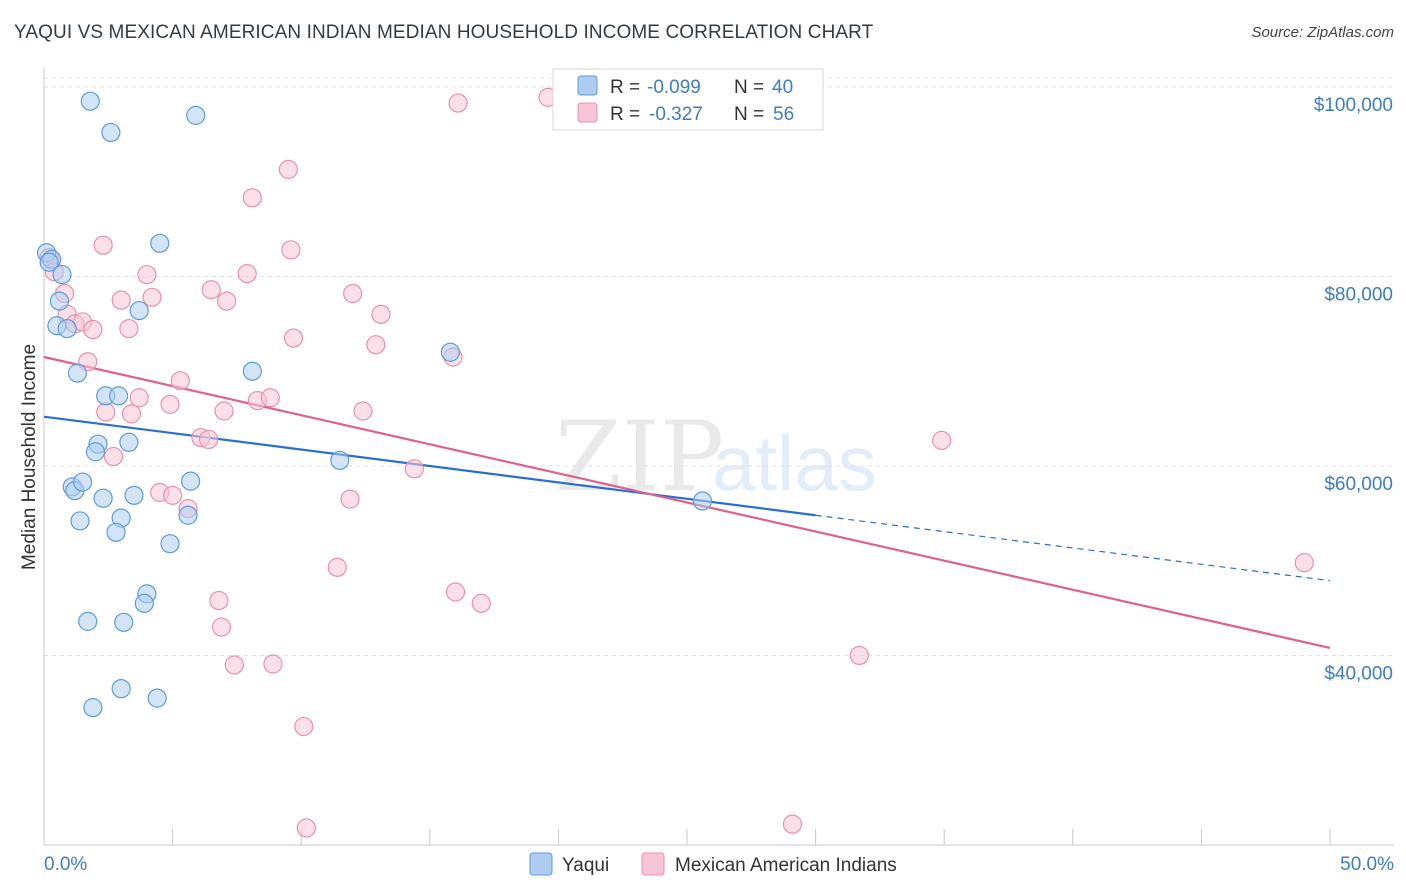 The image size is (1406, 892). I want to click on stats-legend-box, so click(688, 99).